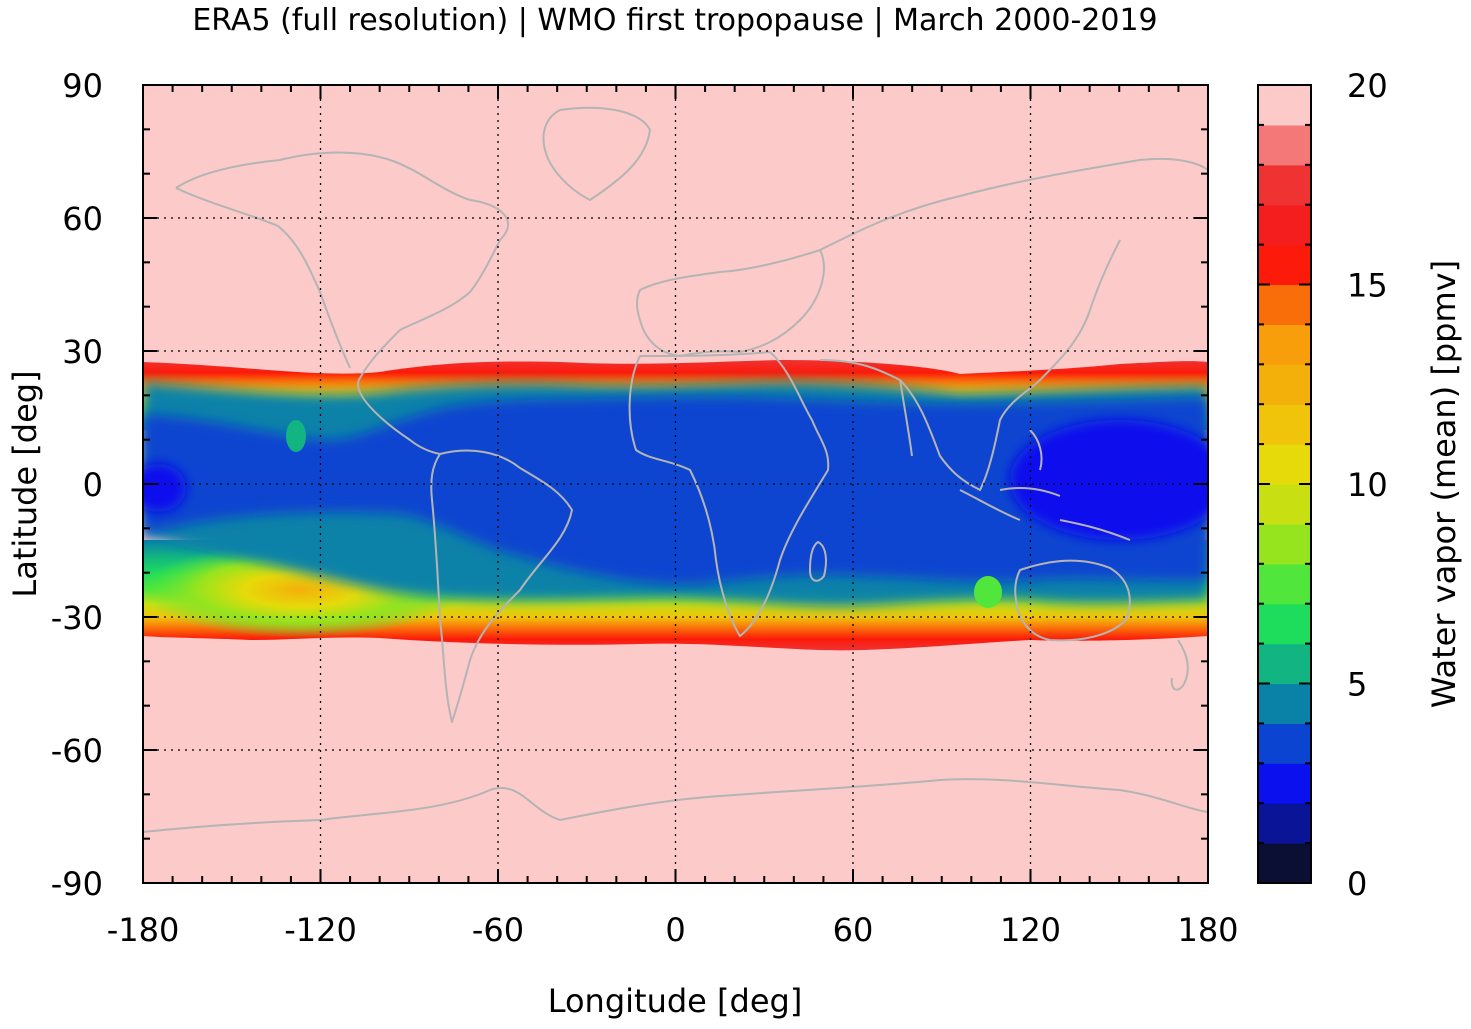 The height and width of the screenshot is (1029, 1471). Describe the element at coordinates (1045, 485) in the screenshot. I see `maritime-continent-coast` at that location.